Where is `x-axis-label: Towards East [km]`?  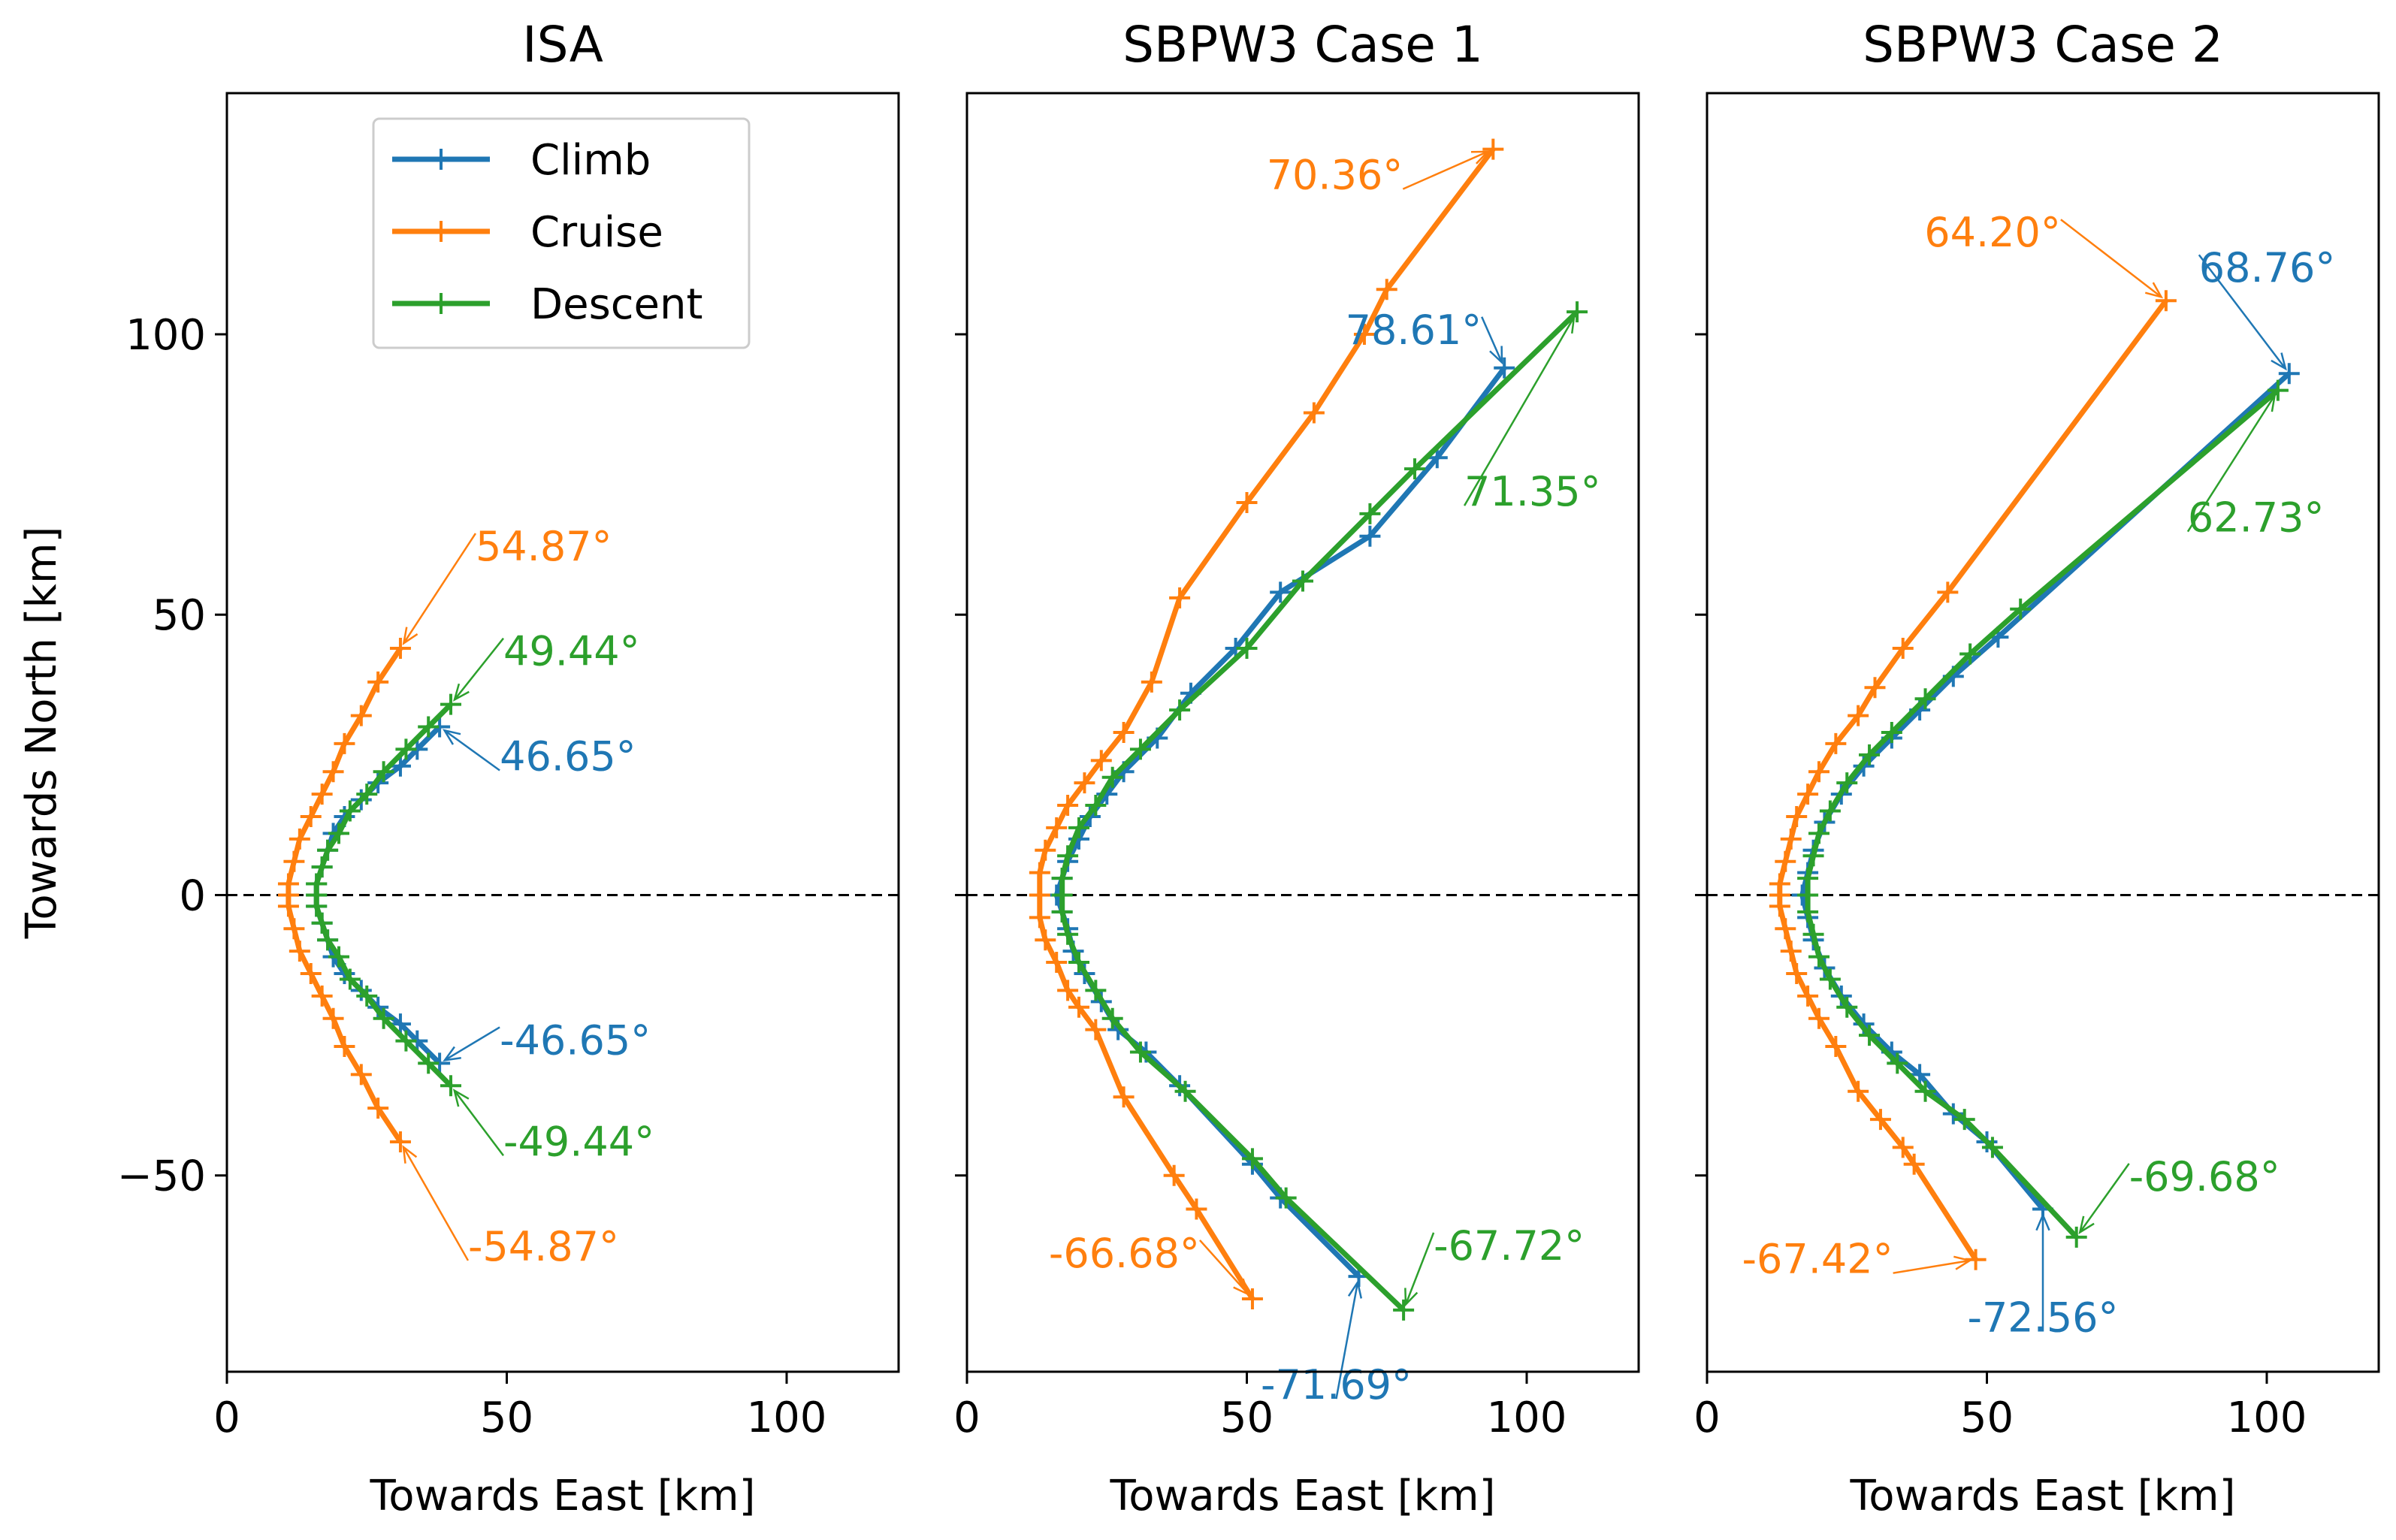 x-axis-label: Towards East [km] is located at coordinates (2043, 1496).